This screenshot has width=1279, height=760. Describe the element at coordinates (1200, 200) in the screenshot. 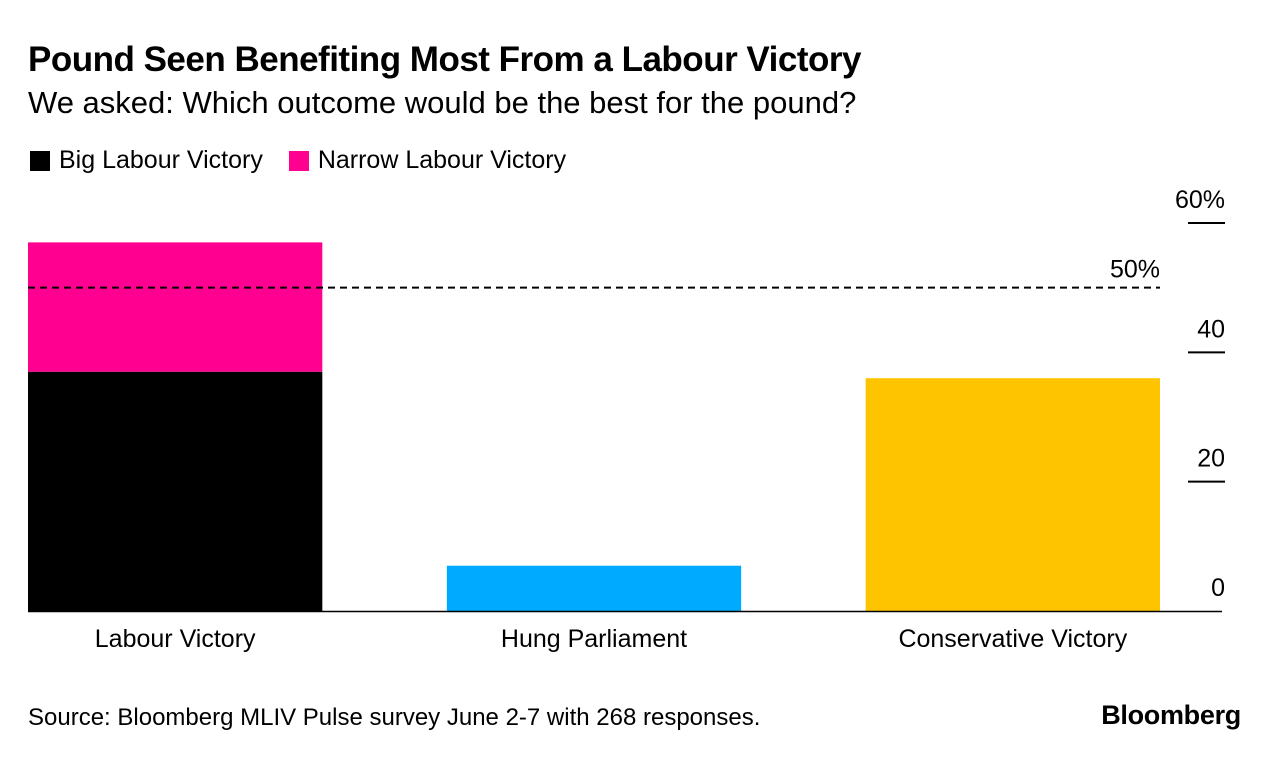

I see `y-tick-label: 60%` at that location.